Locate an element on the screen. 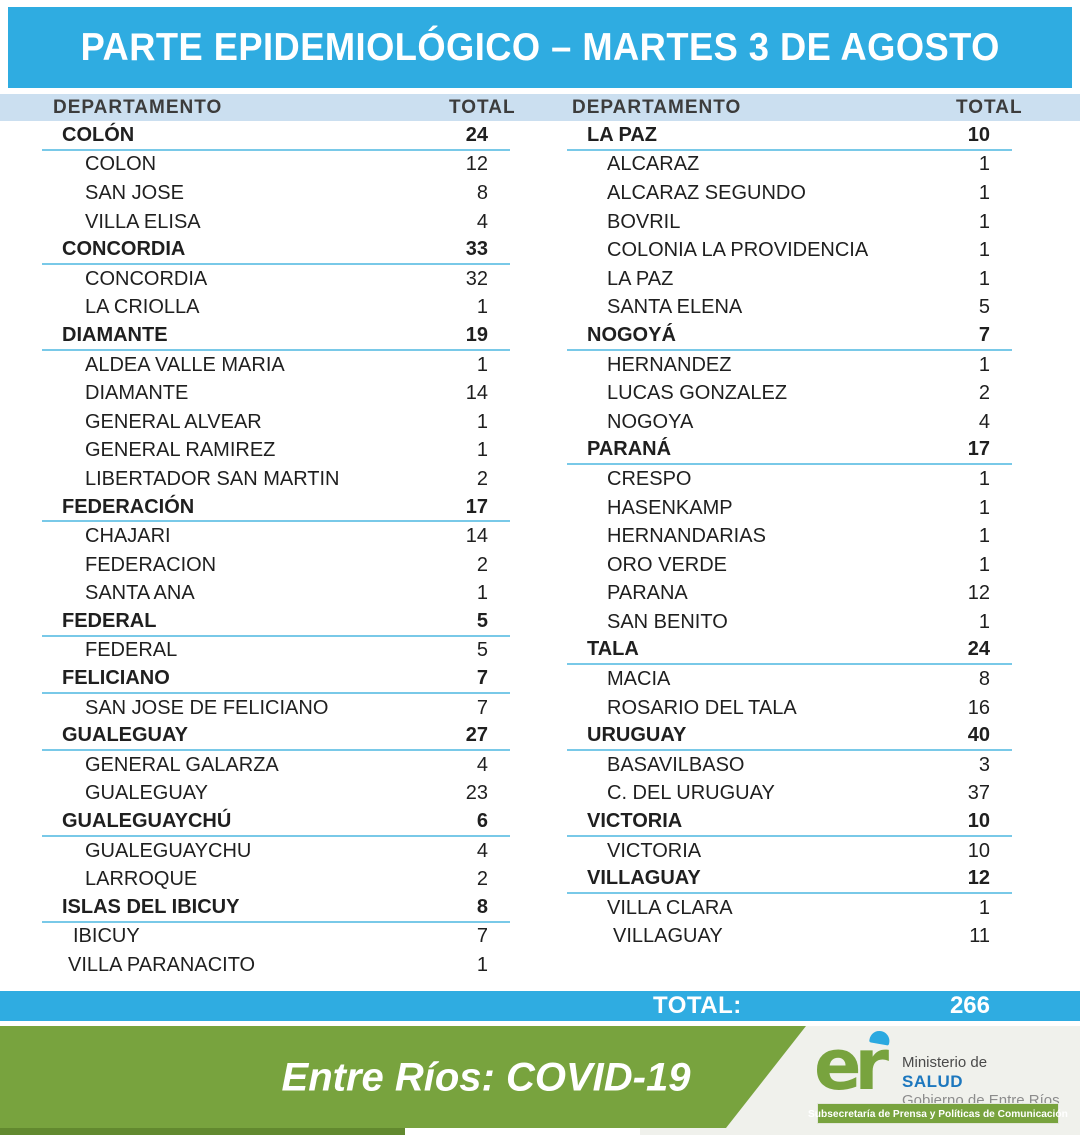  column-header-total-left: TOTAL is located at coordinates (482, 107).